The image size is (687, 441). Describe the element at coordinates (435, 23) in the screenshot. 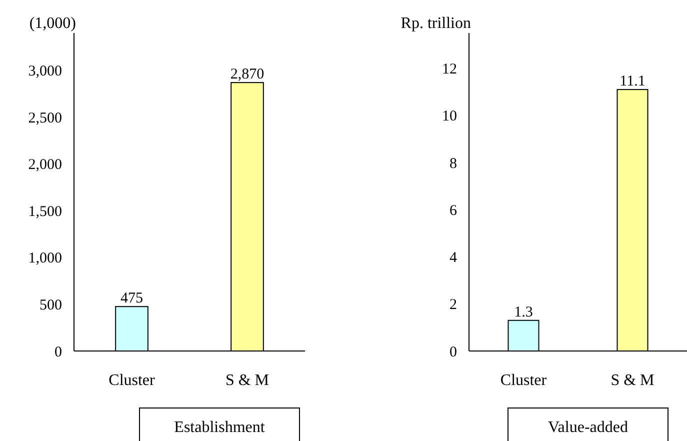

I see `y-axis-title: Rp. trillion` at that location.